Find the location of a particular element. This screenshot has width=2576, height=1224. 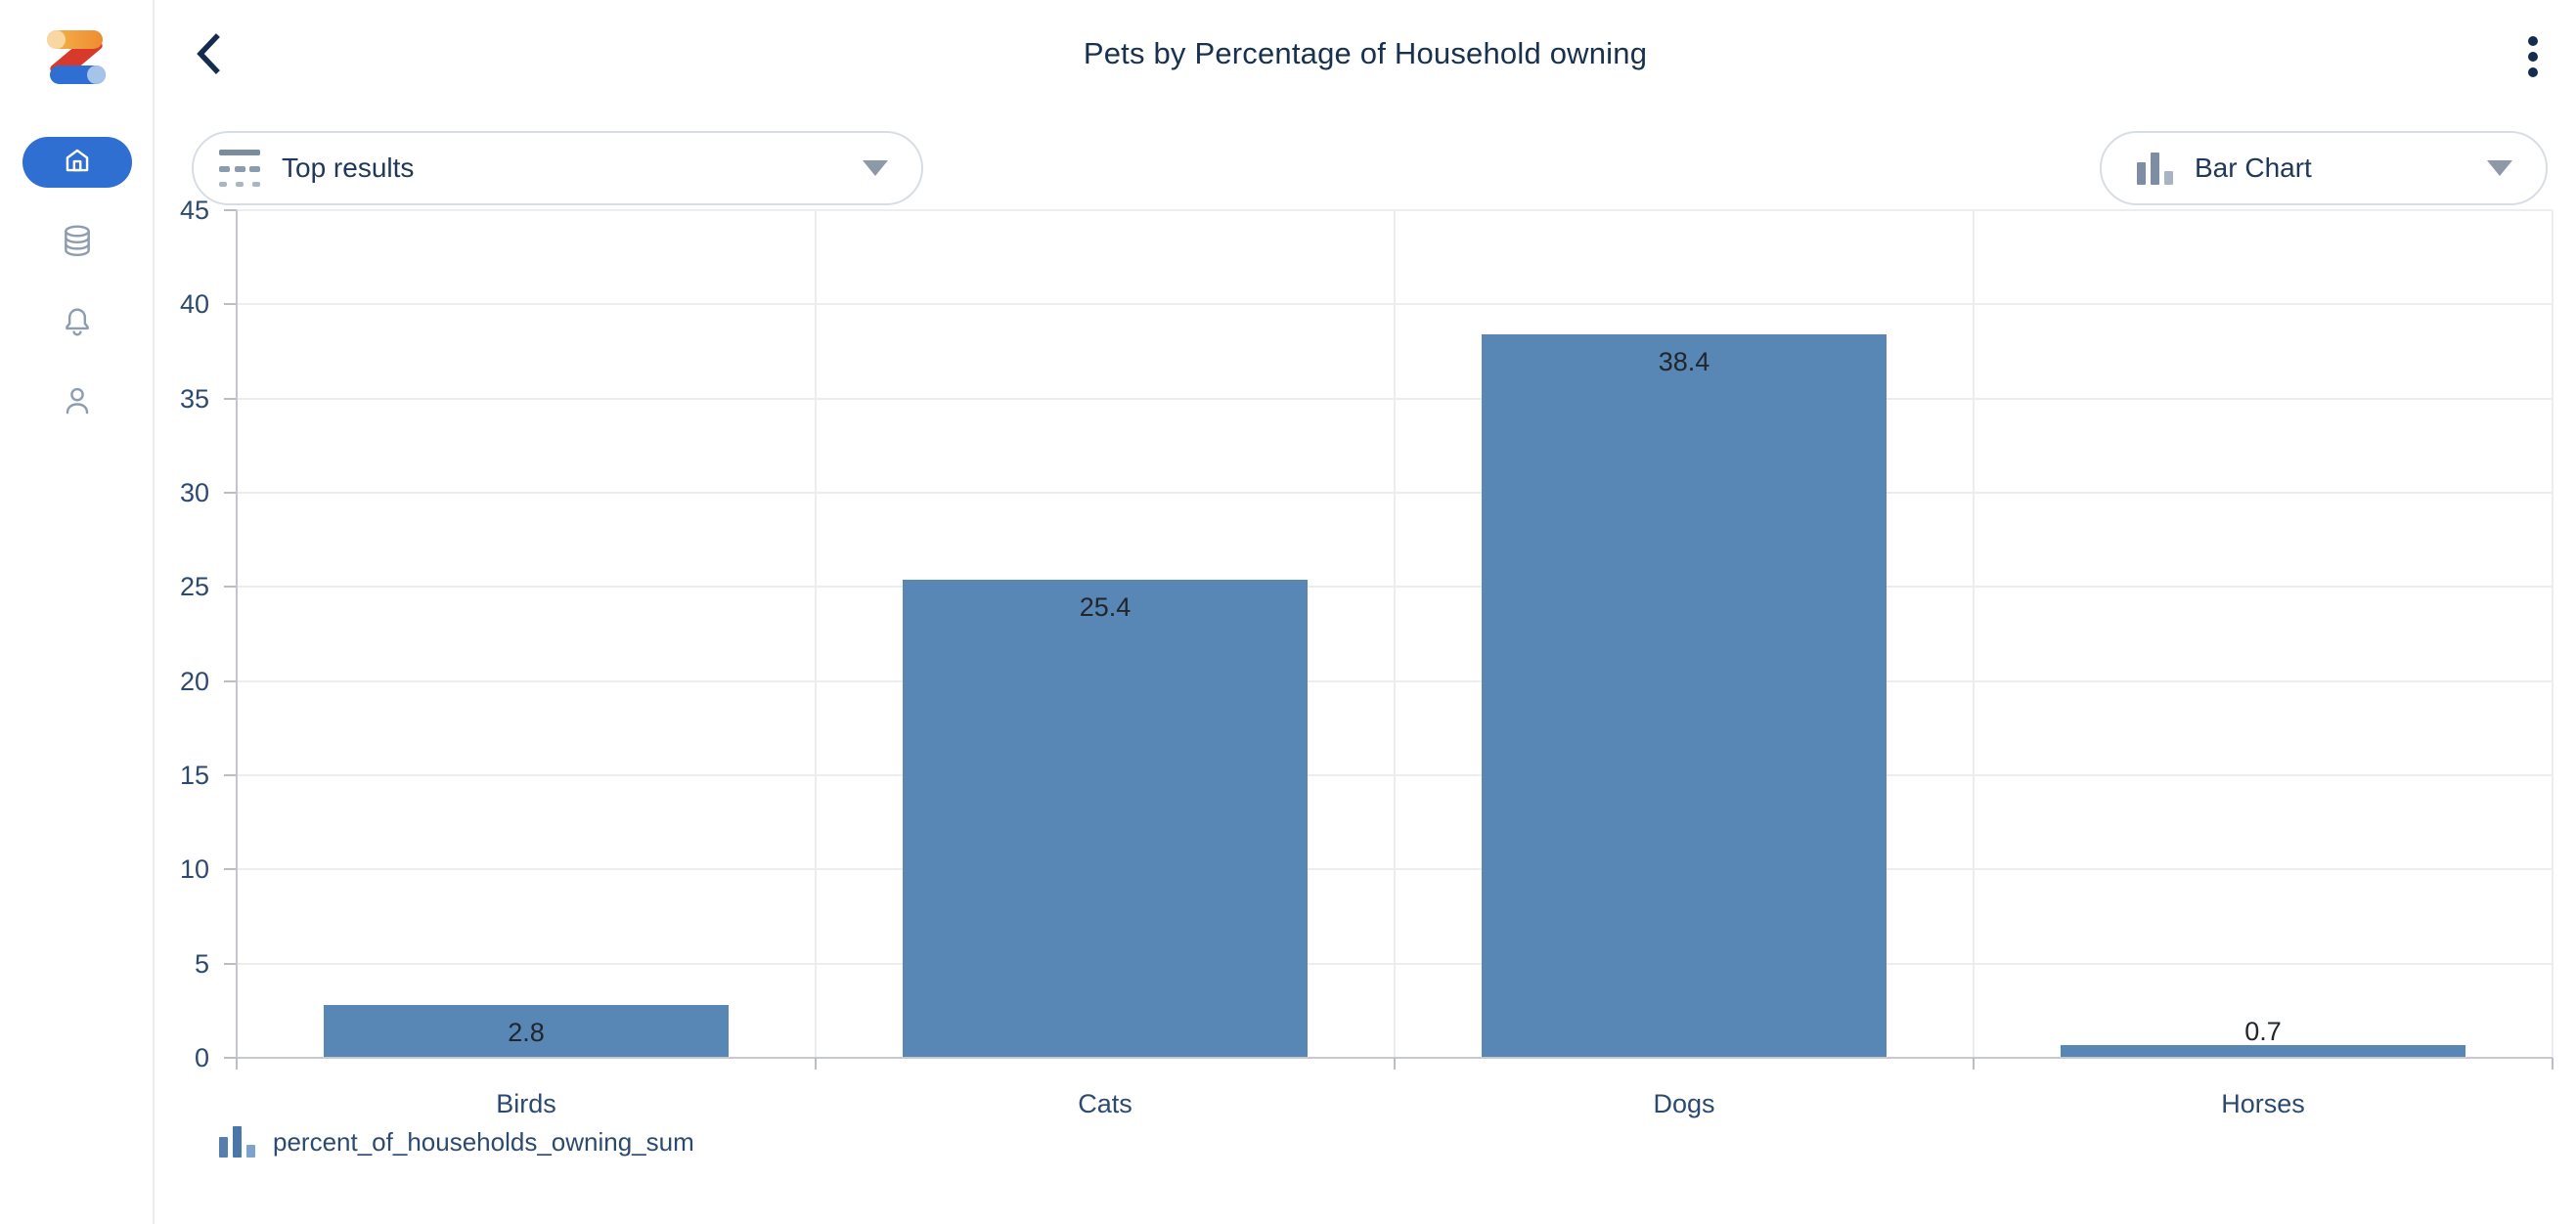

chevron-left-icon is located at coordinates (211, 57).